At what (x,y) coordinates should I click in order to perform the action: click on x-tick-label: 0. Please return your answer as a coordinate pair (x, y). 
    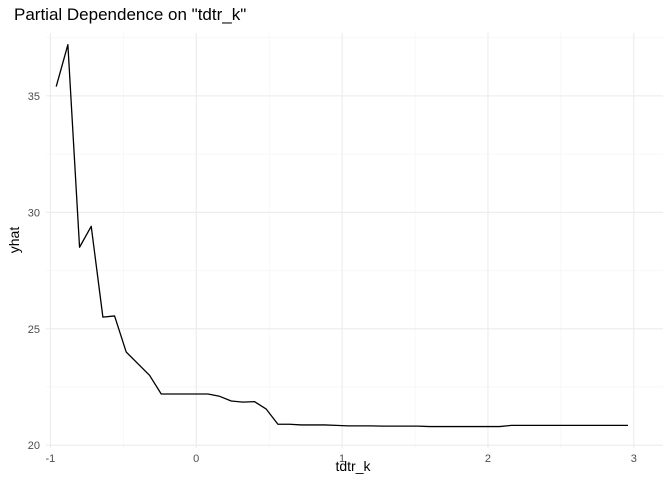
    Looking at the image, I should click on (196, 459).